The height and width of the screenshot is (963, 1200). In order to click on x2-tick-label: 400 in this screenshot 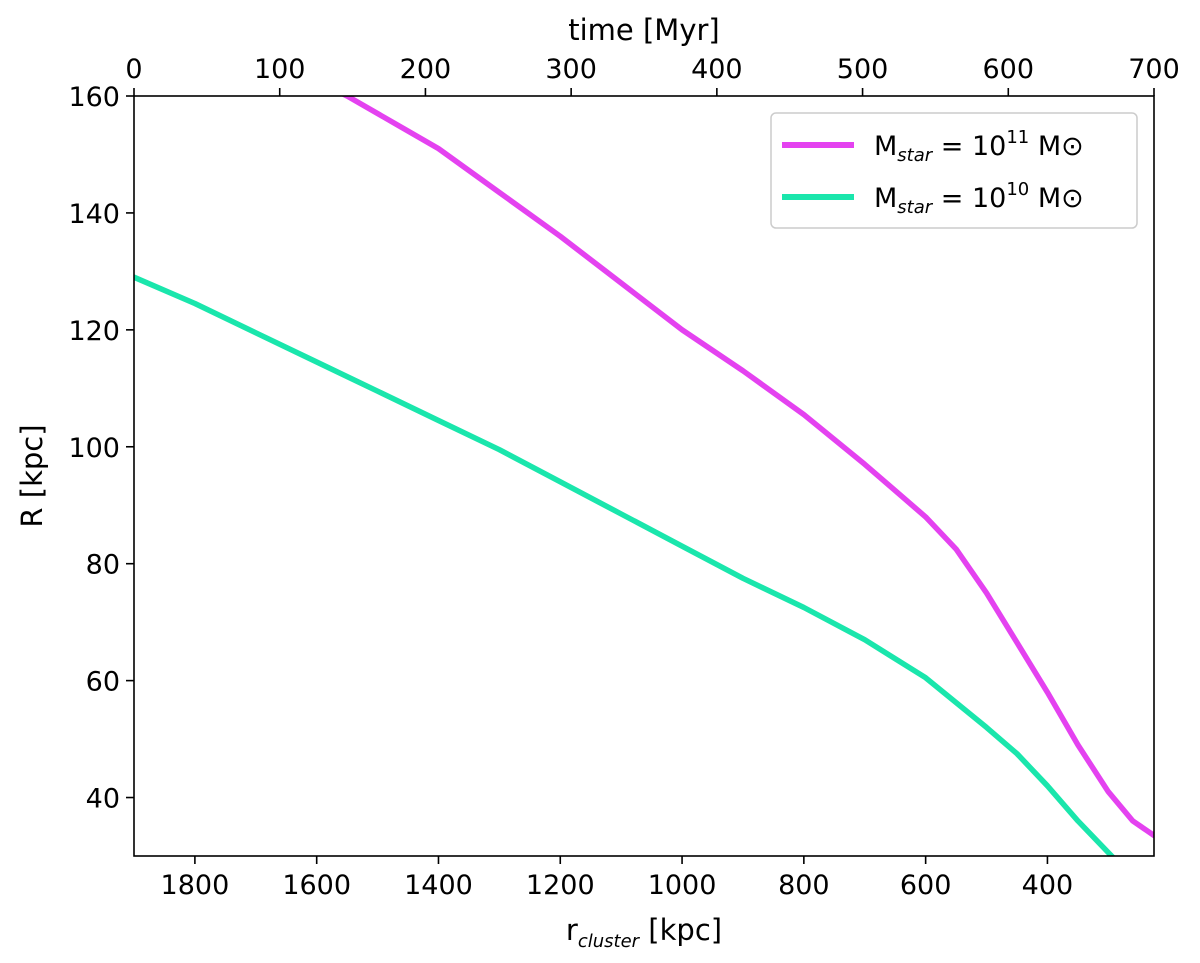, I will do `click(717, 69)`.